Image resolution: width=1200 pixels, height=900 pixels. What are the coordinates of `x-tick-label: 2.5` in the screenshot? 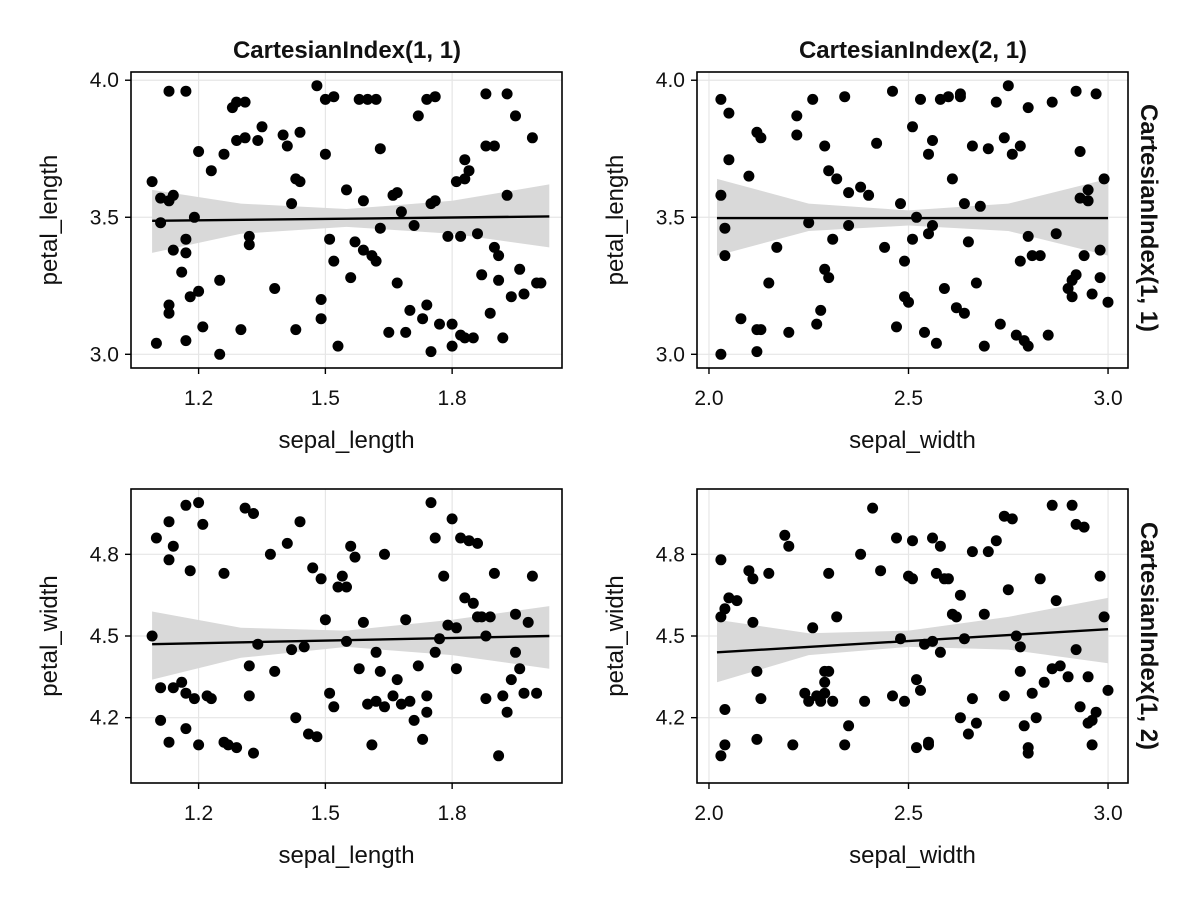 It's located at (908, 813).